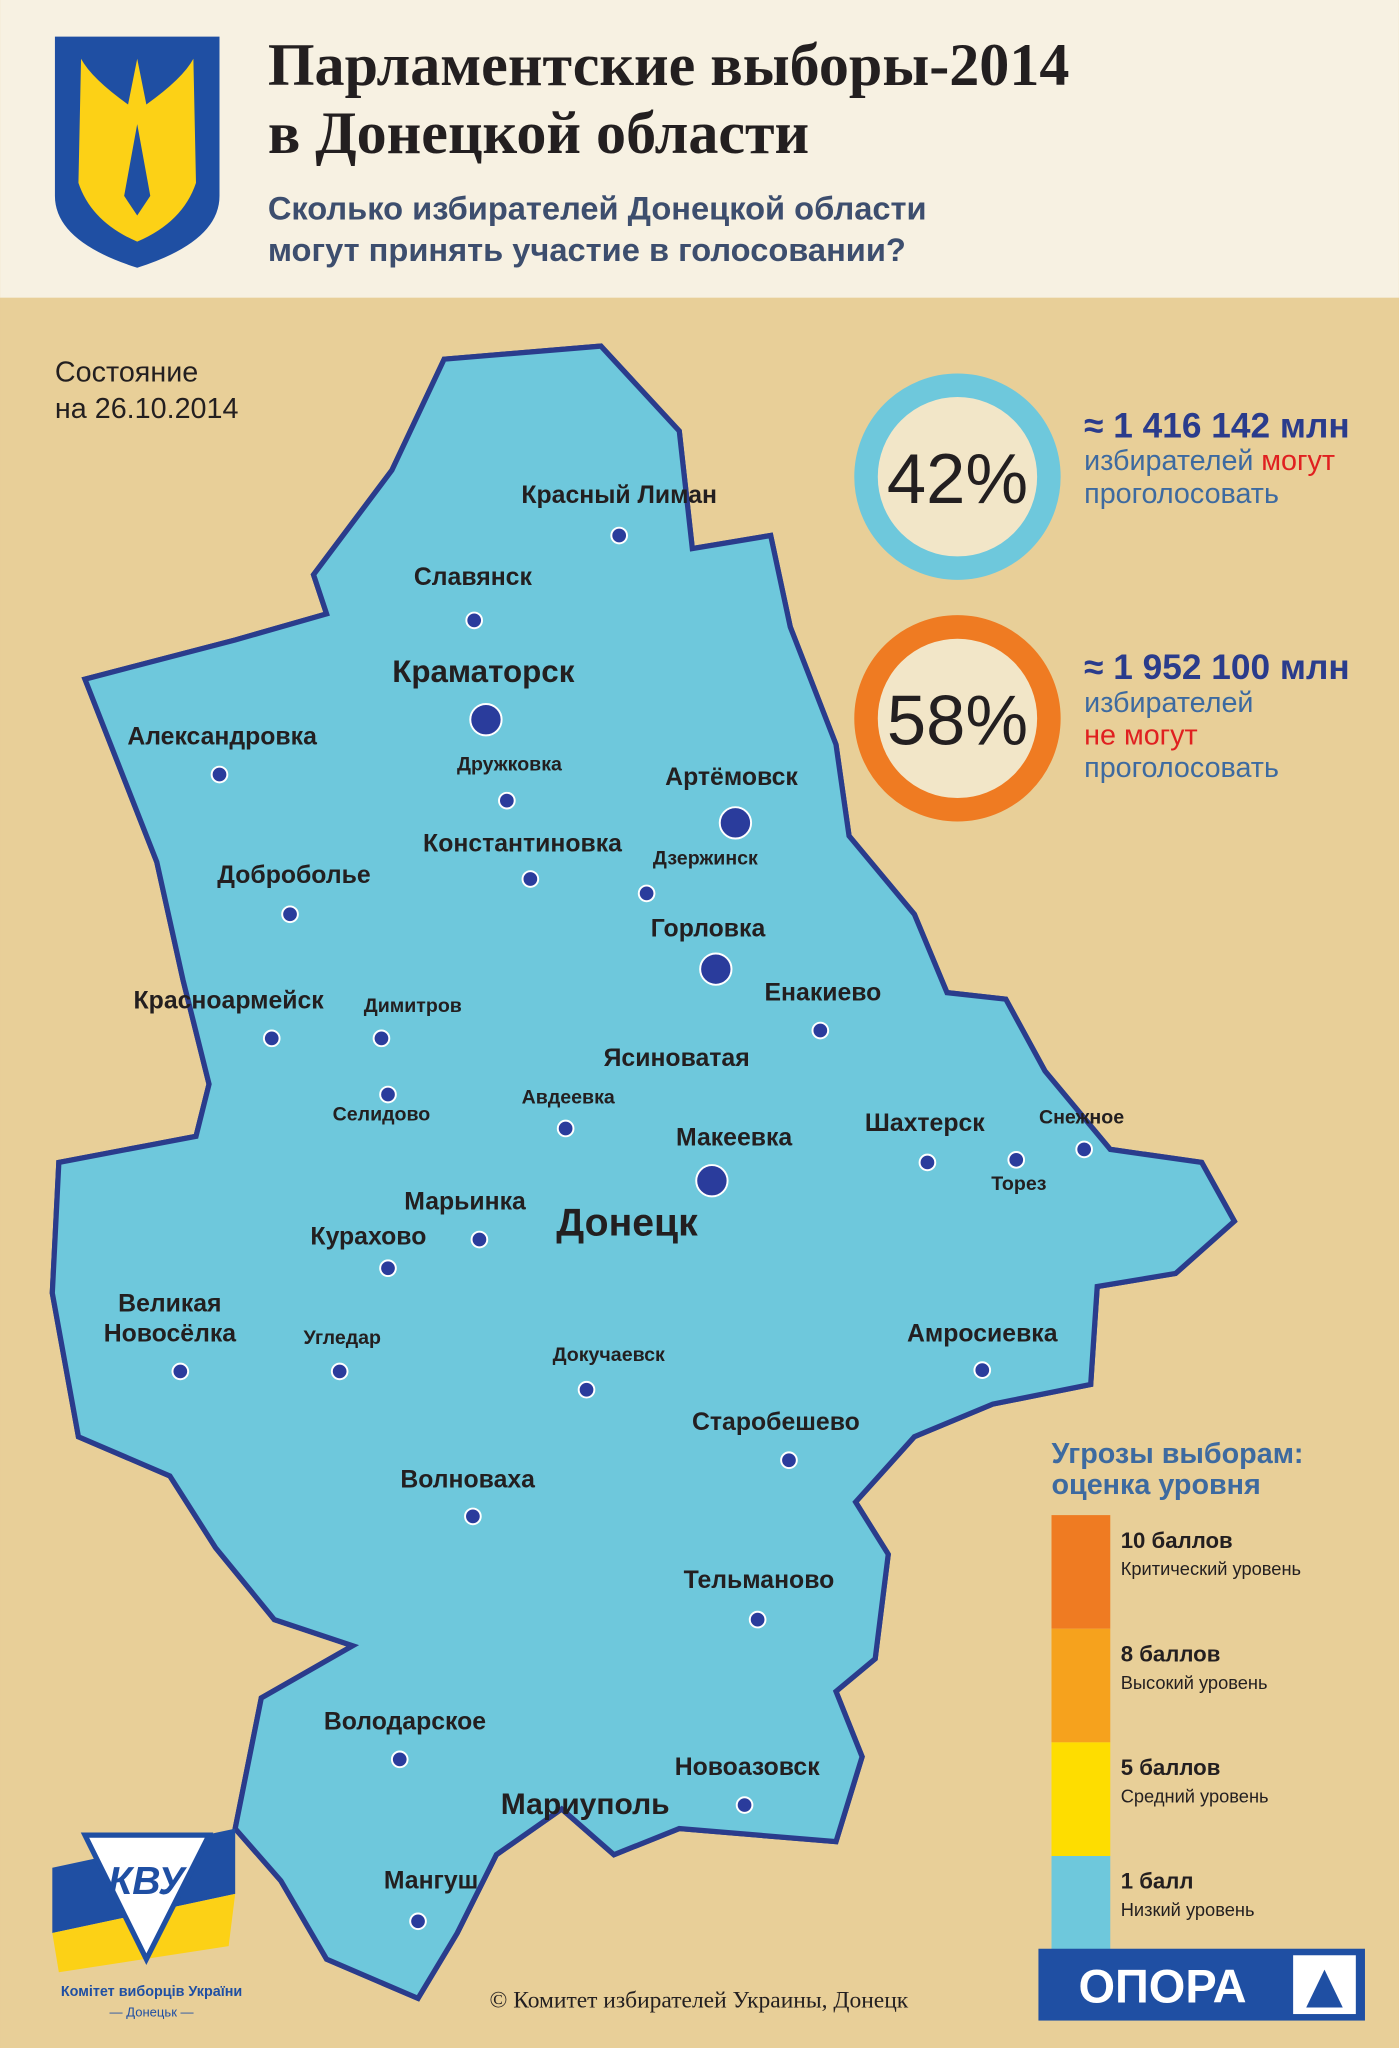  I want to click on legend-title: оценка уровня, so click(1156, 1485).